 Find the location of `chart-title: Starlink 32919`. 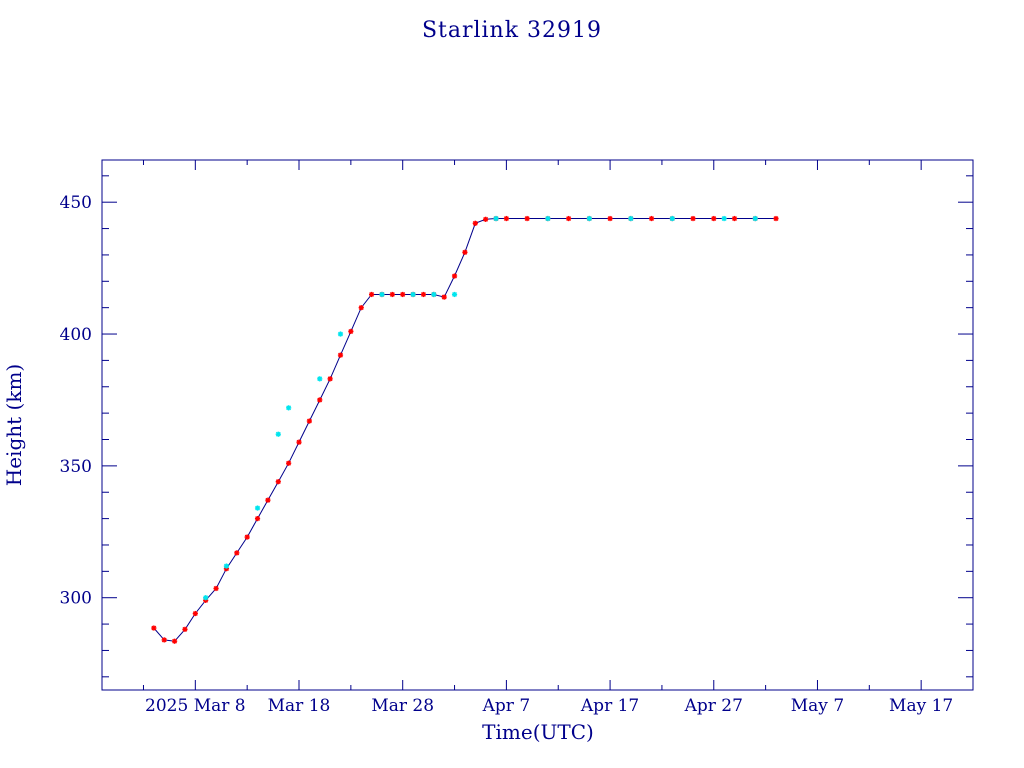

chart-title: Starlink 32919 is located at coordinates (512, 30).